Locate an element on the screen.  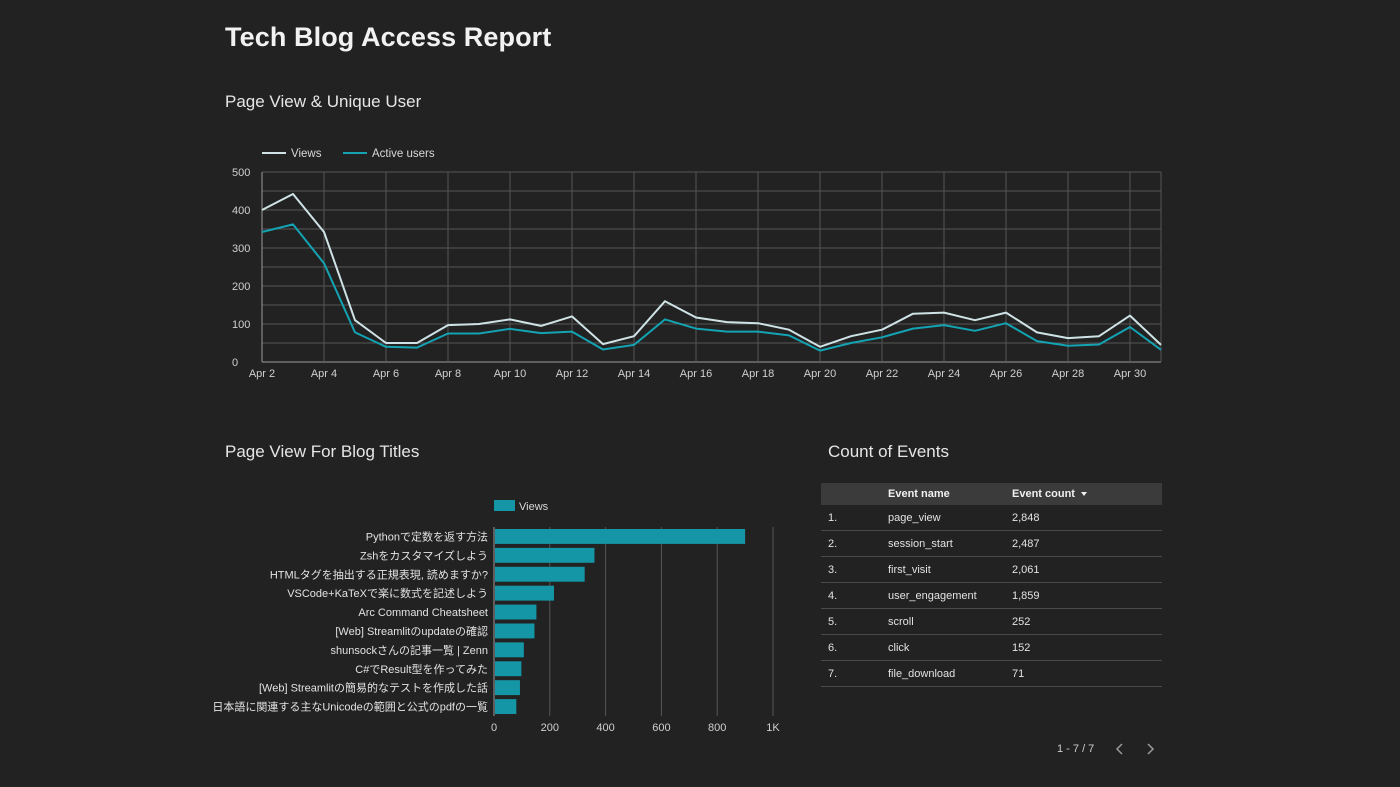
bar-category-label: C#でResult型を作ってみた is located at coordinates (421, 669).